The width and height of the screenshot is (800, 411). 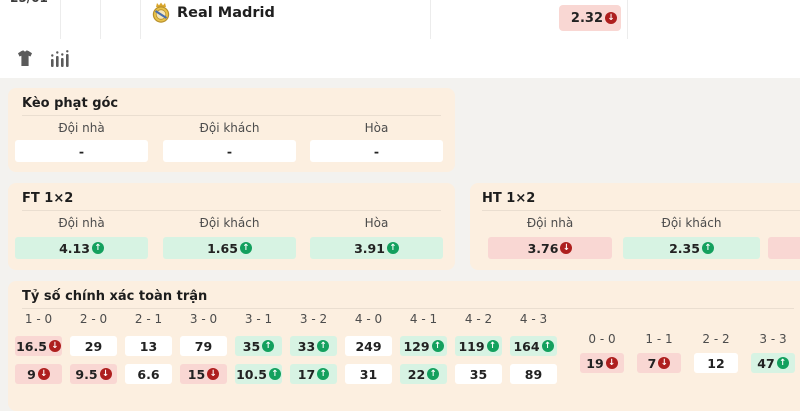 I want to click on score-odds-cell: 10.5 ↑, so click(x=258, y=374).